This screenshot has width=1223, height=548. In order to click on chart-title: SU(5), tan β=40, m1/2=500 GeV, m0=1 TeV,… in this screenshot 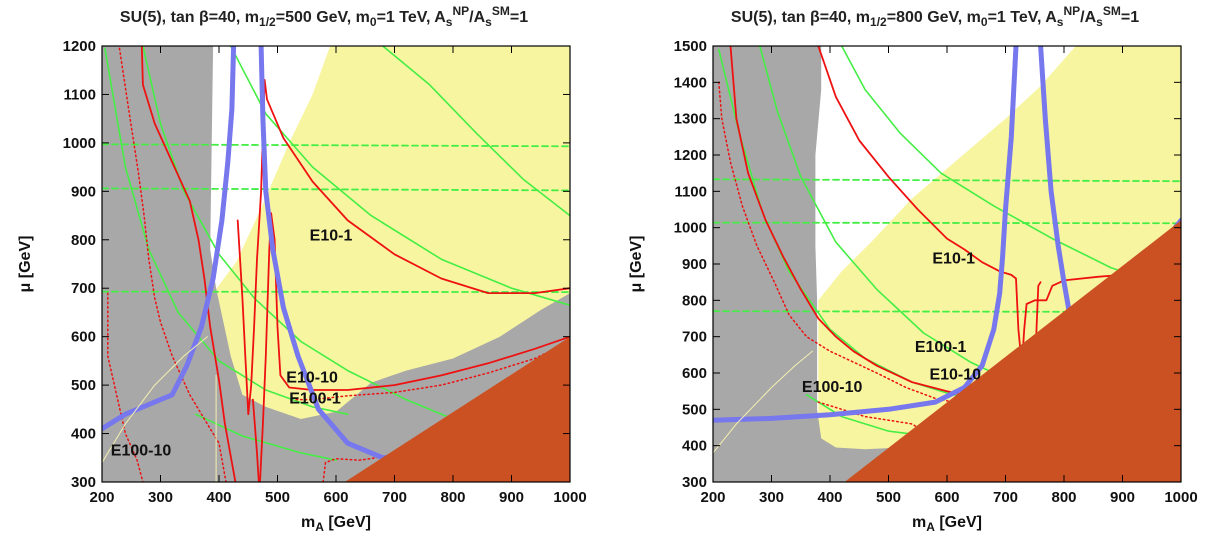, I will do `click(324, 16)`.